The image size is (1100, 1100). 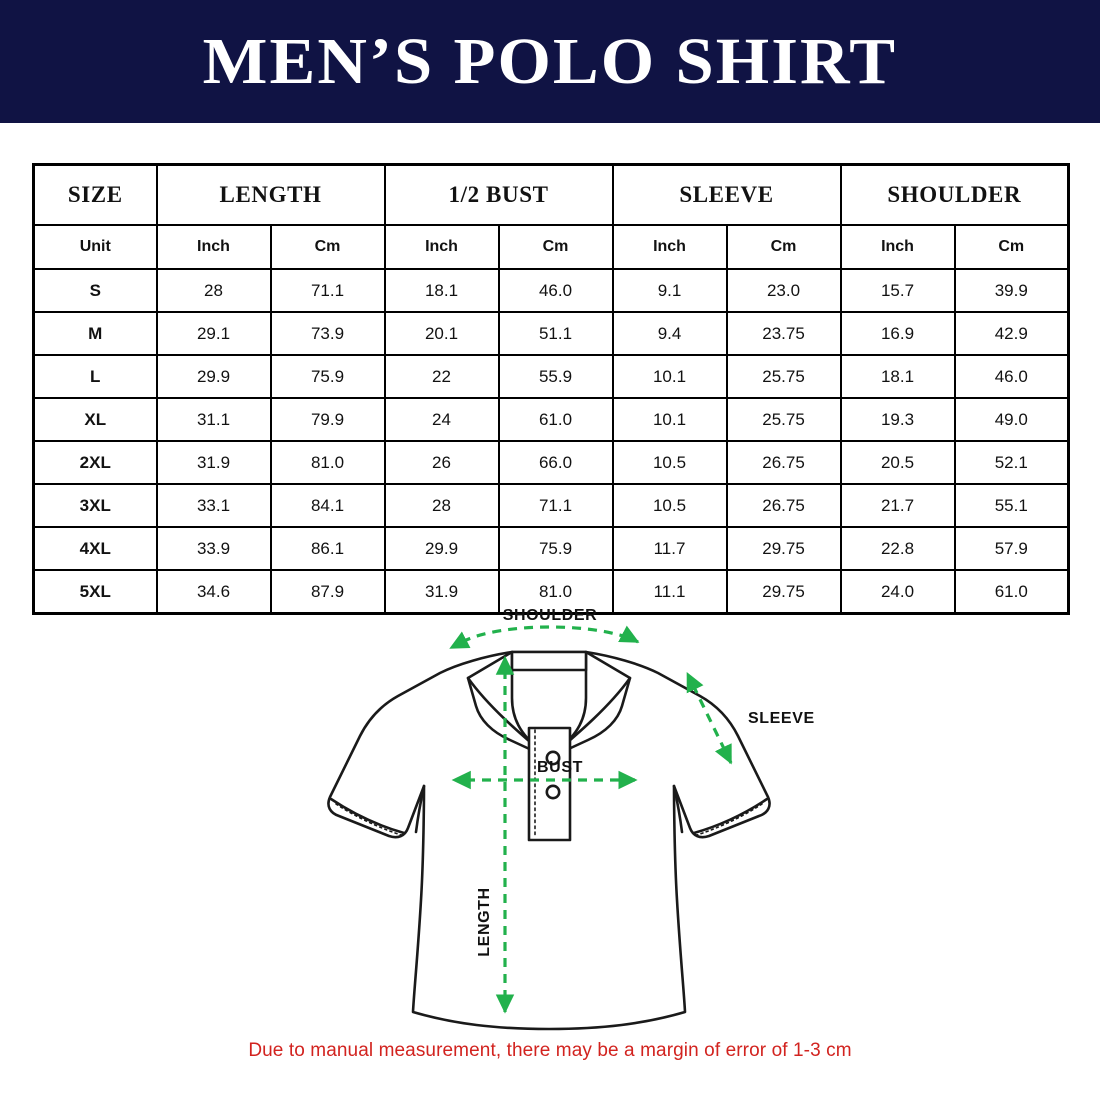 What do you see at coordinates (441, 247) in the screenshot?
I see `unit-bust-inch: Inch` at bounding box center [441, 247].